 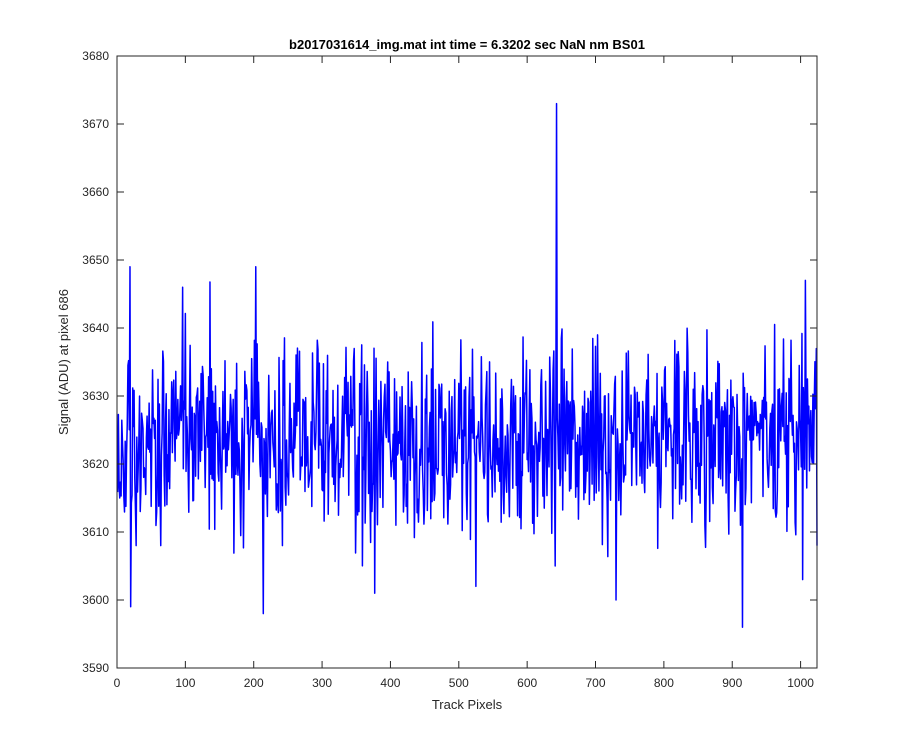 What do you see at coordinates (95, 192) in the screenshot?
I see `y-tick-label: 3660` at bounding box center [95, 192].